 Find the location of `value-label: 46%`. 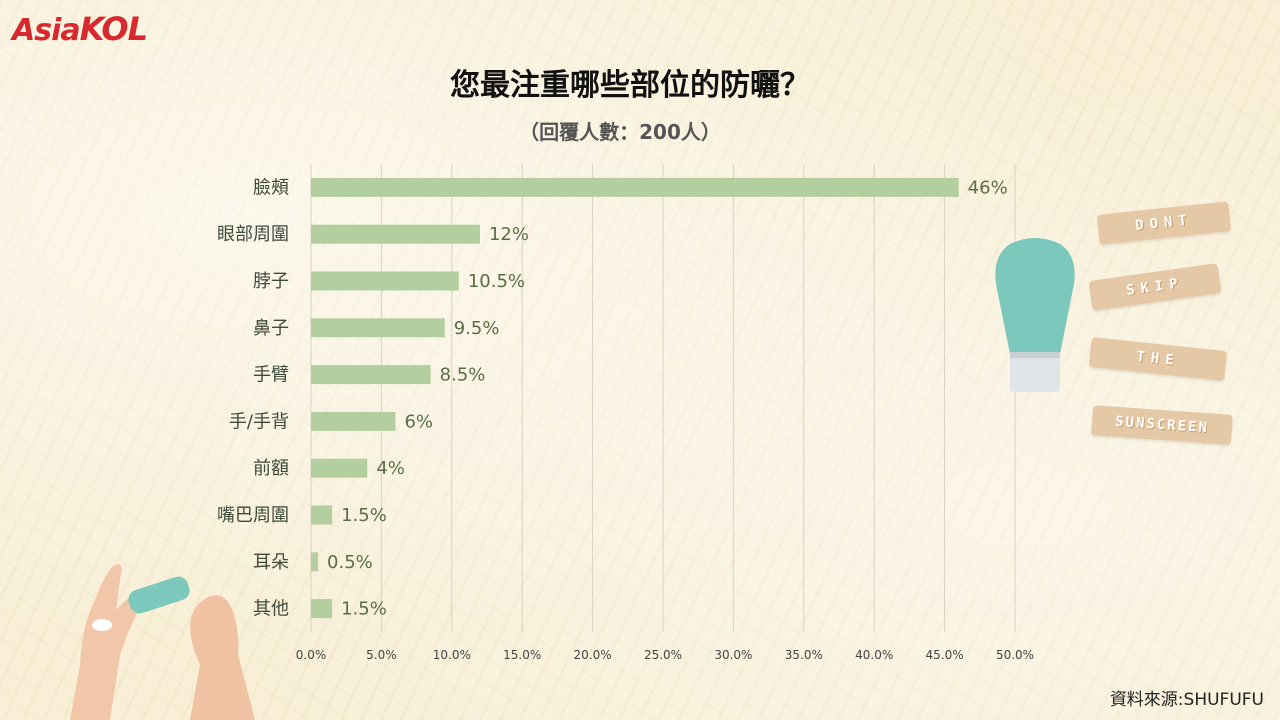

value-label: 46% is located at coordinates (988, 187).